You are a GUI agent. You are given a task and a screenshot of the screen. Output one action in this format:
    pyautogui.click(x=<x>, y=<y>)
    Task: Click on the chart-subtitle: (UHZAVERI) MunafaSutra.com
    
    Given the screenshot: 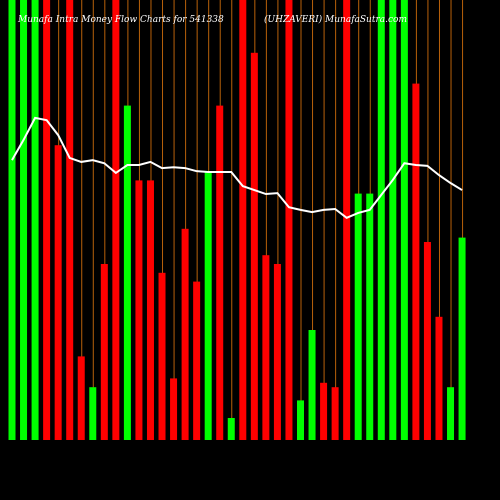 What is the action you would take?
    pyautogui.click(x=335, y=19)
    